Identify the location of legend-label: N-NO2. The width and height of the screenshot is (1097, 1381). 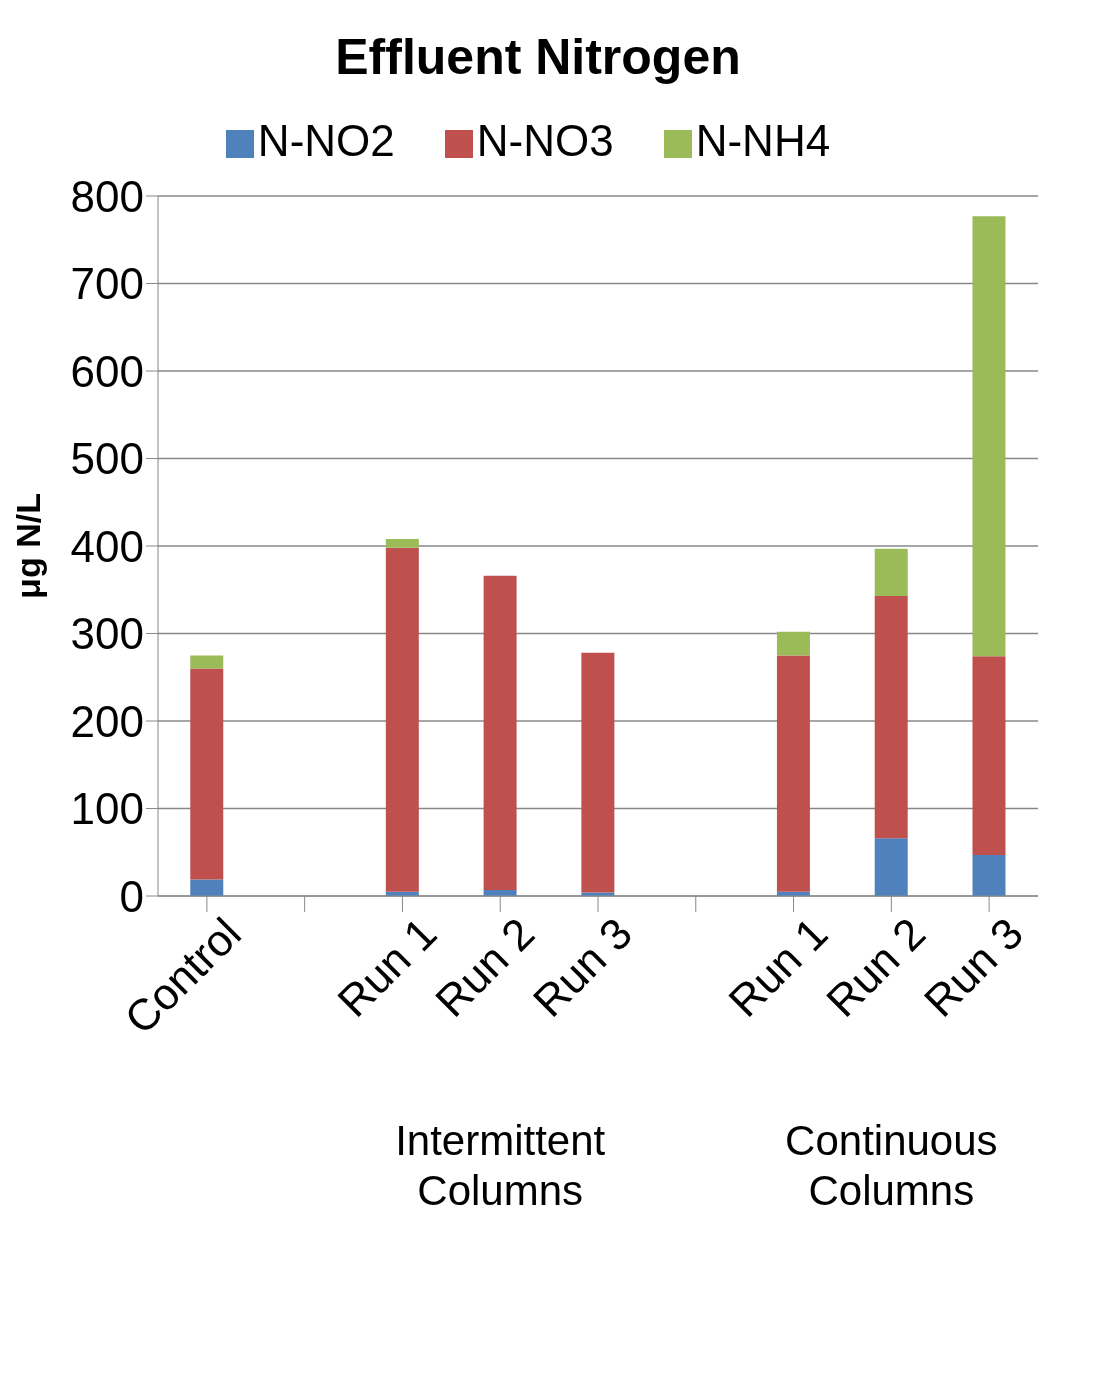
(326, 140).